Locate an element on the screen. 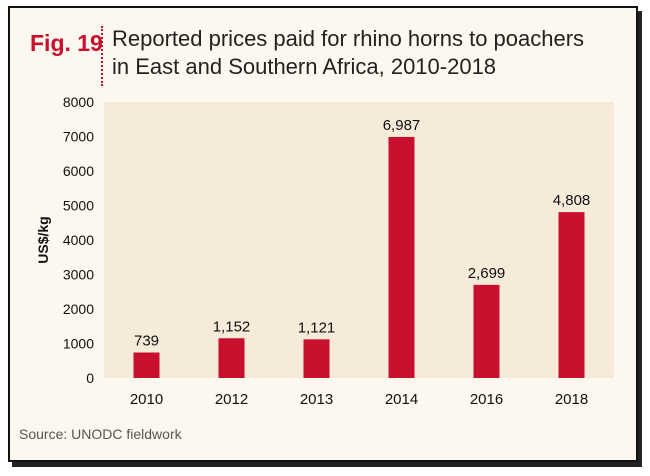  x-tick-label-2018: 2018 is located at coordinates (571, 399).